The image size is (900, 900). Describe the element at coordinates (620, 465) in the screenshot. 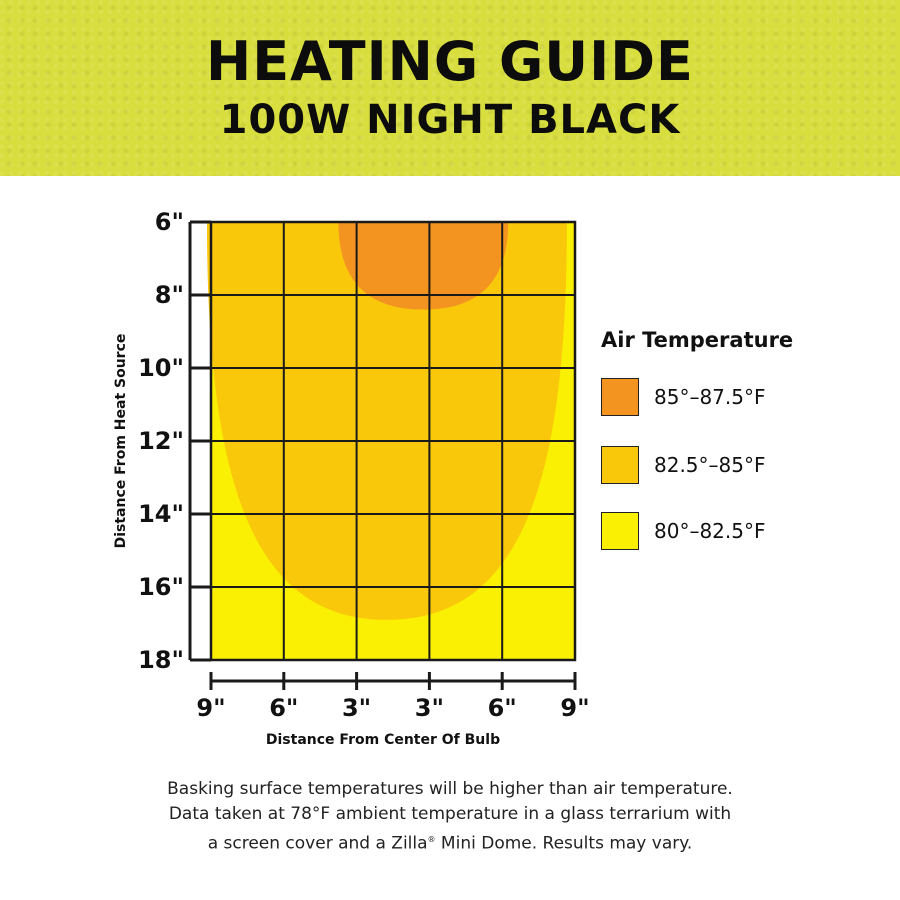

I see `legend-swatch-warm` at that location.